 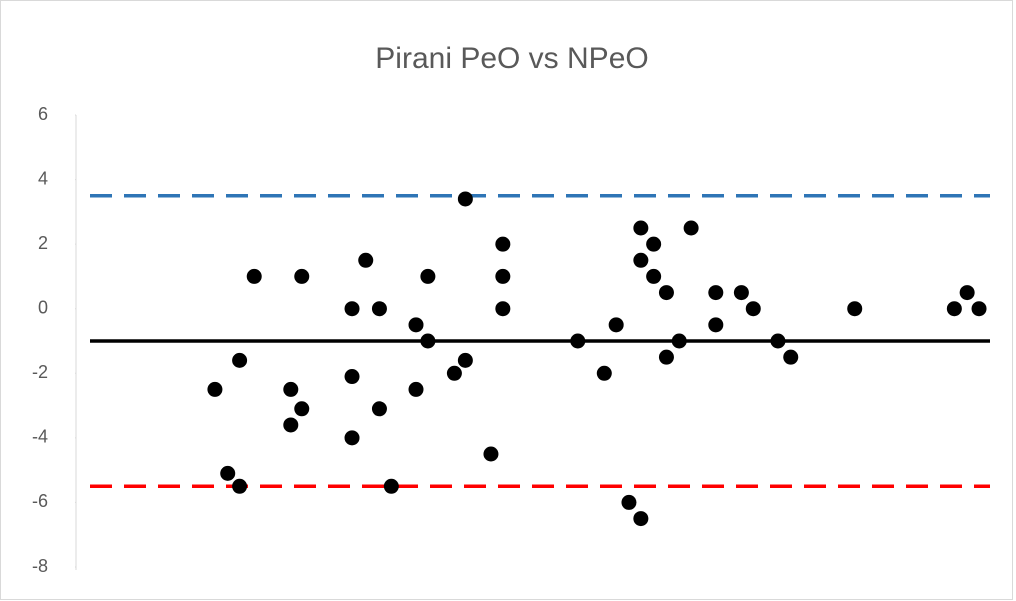 What do you see at coordinates (511, 58) in the screenshot?
I see `chart-title: Pirani PeO vs NPeO` at bounding box center [511, 58].